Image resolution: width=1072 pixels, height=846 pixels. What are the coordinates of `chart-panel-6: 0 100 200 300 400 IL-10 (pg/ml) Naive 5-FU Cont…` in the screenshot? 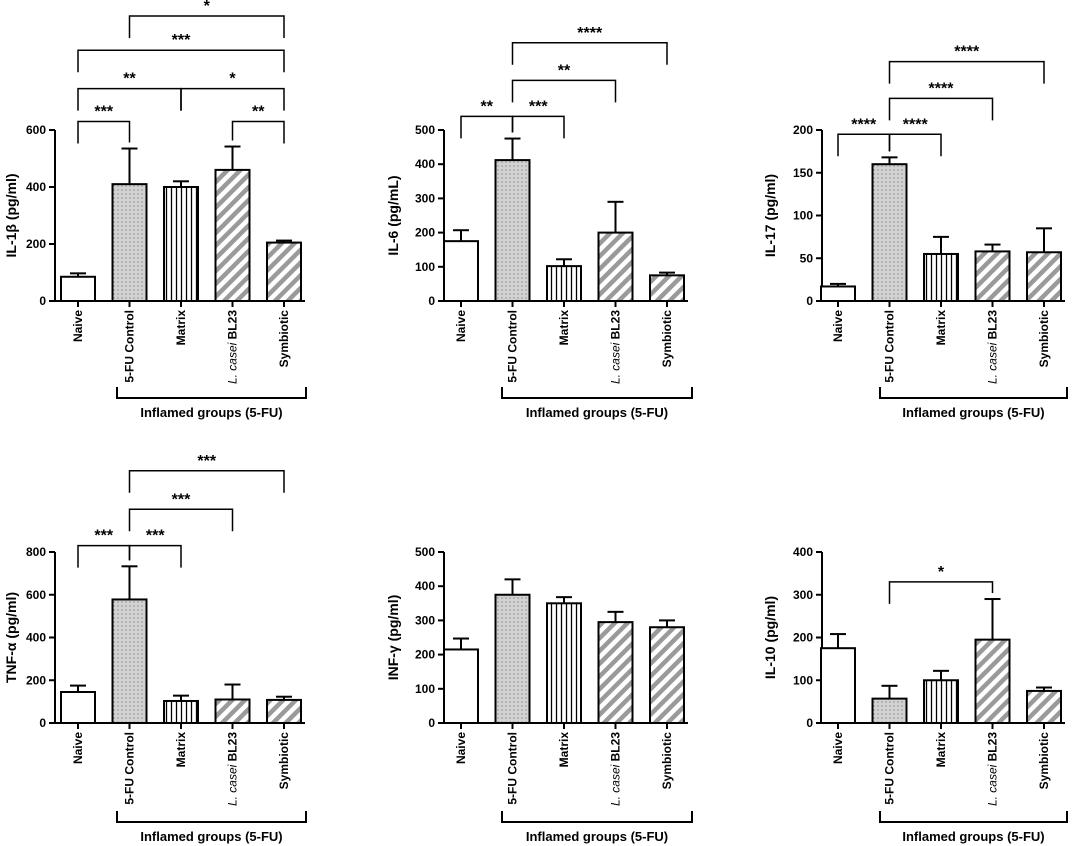 It's located at (915, 694).